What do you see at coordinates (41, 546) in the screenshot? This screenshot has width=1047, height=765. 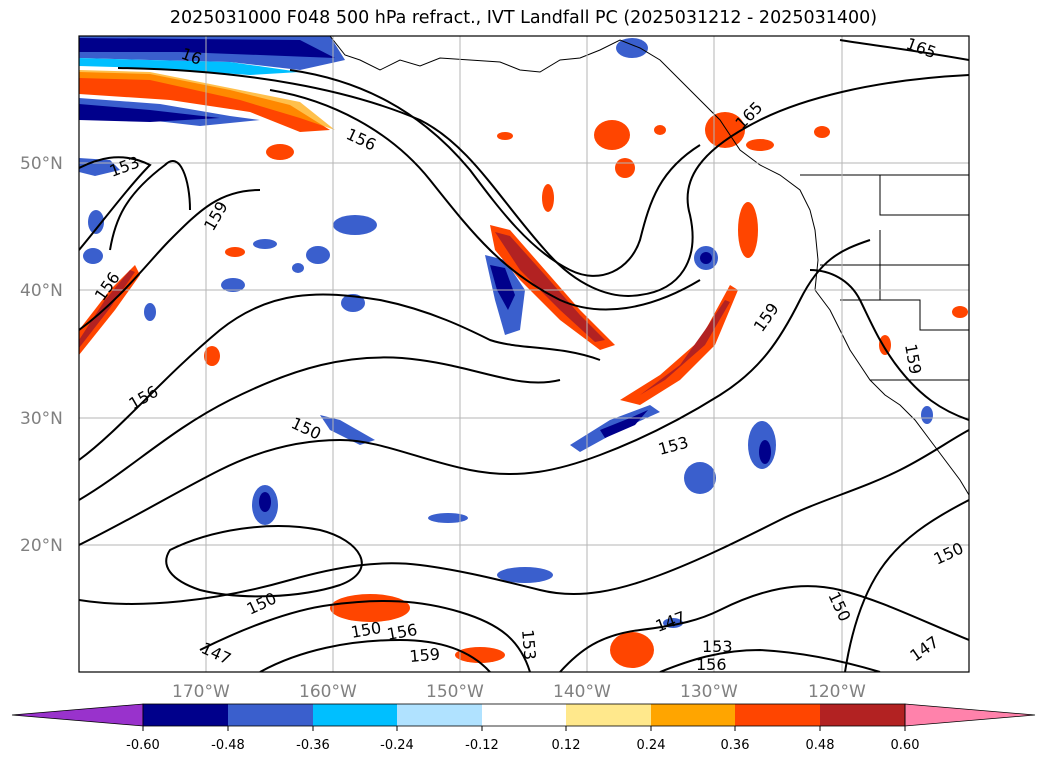 I see `lat-label: 20°N` at bounding box center [41, 546].